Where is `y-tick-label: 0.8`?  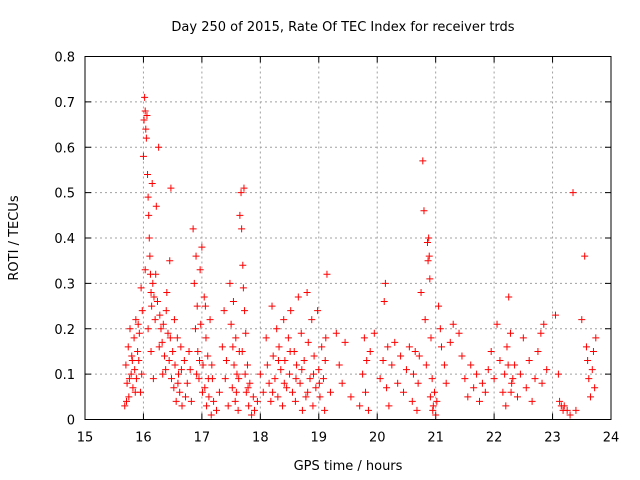 y-tick-label: 0.8 is located at coordinates (64, 58).